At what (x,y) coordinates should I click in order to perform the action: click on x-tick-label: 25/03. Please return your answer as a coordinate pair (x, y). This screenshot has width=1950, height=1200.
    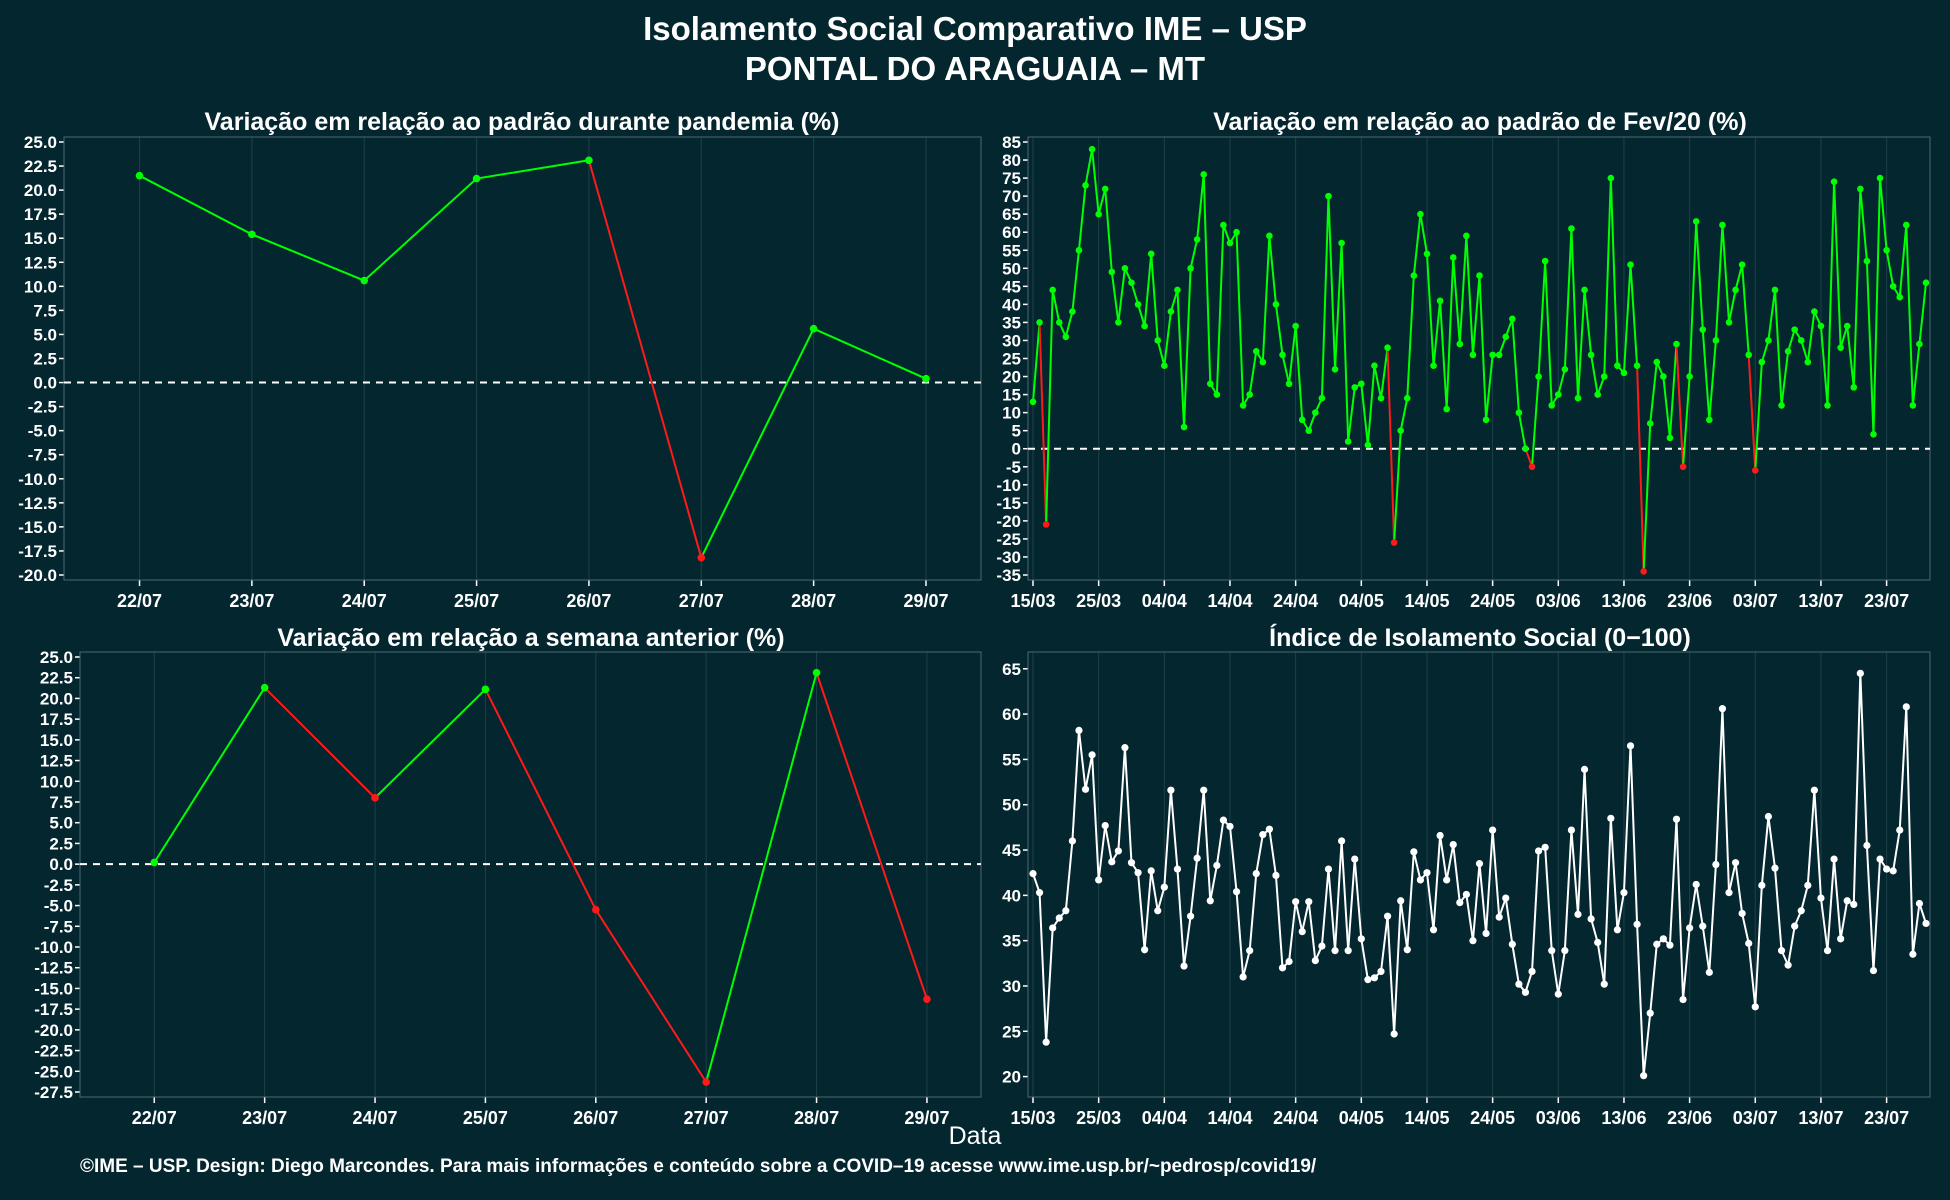
    Looking at the image, I should click on (1098, 1118).